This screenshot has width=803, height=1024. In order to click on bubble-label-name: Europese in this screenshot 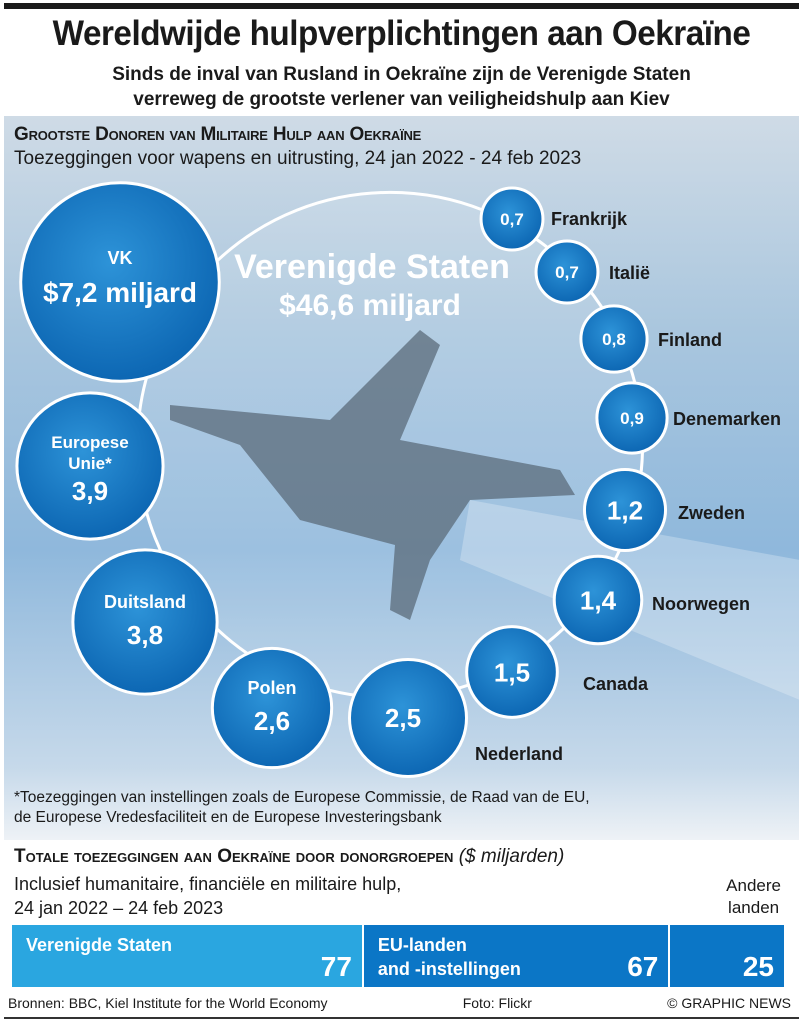, I will do `click(89, 442)`.